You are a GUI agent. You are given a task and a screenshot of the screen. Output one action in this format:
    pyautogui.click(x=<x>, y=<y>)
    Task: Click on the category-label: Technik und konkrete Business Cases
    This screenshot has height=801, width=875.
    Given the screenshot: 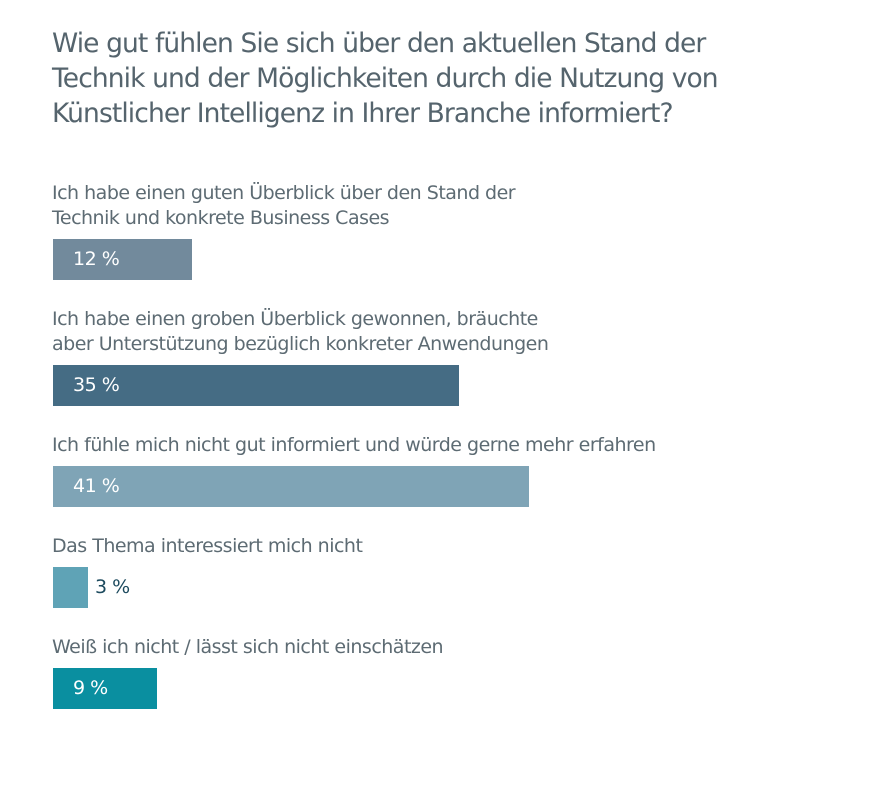 What is the action you would take?
    pyautogui.click(x=221, y=218)
    